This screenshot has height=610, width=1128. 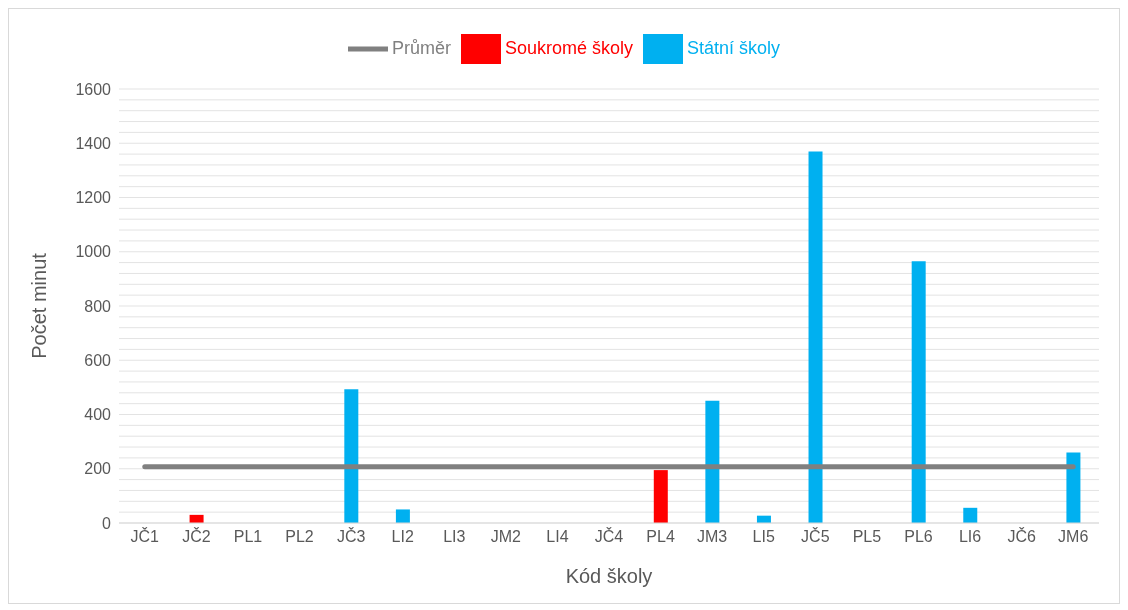 I want to click on y-tick-label: 200, so click(x=98, y=469).